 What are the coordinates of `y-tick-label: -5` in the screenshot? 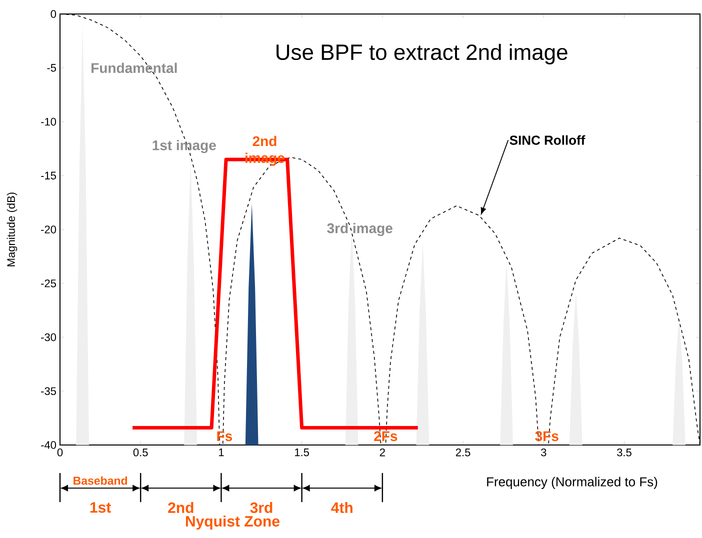 It's located at (51, 68).